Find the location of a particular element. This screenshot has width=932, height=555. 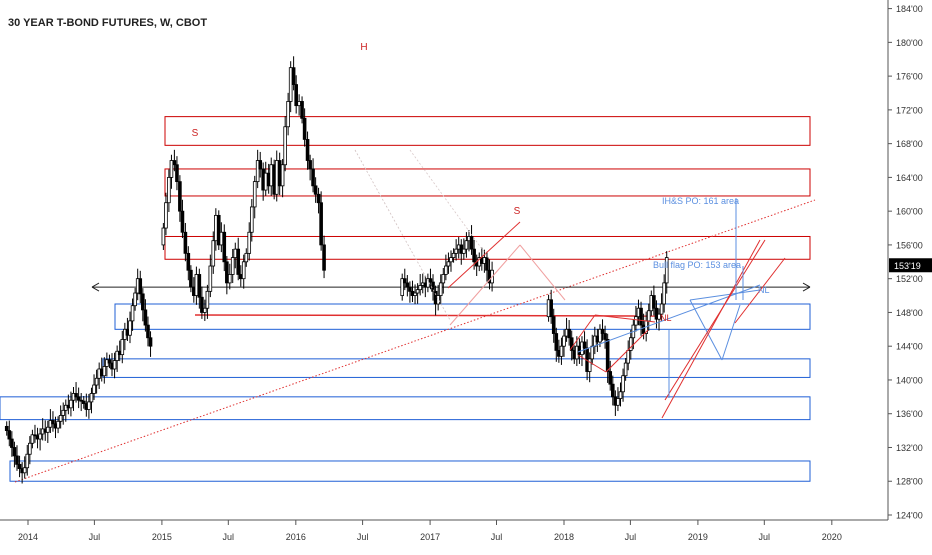

label-neckline-blue: NL is located at coordinates (764, 290).